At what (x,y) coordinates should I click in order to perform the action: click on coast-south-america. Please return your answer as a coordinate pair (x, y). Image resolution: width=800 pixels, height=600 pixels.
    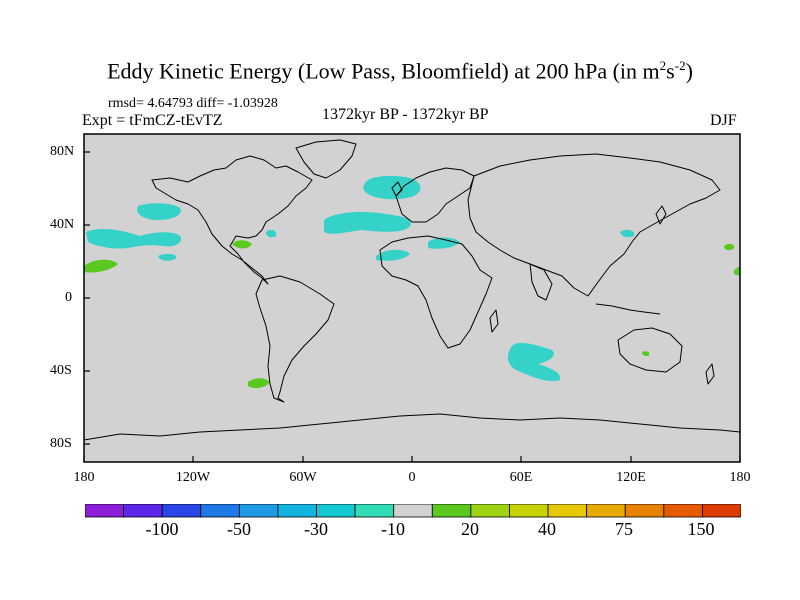
    Looking at the image, I should click on (295, 339).